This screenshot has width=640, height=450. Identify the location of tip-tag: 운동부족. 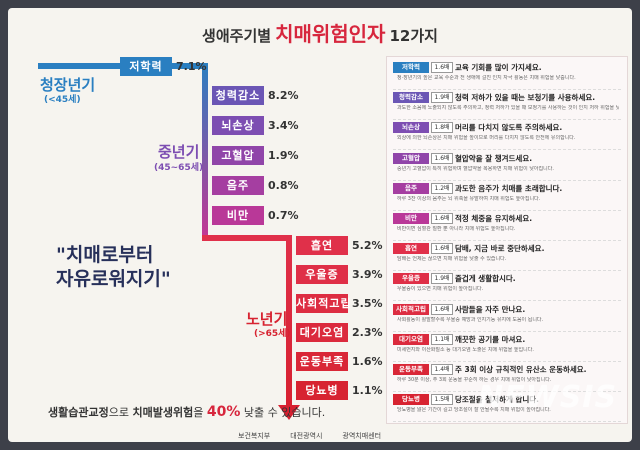
(411, 369).